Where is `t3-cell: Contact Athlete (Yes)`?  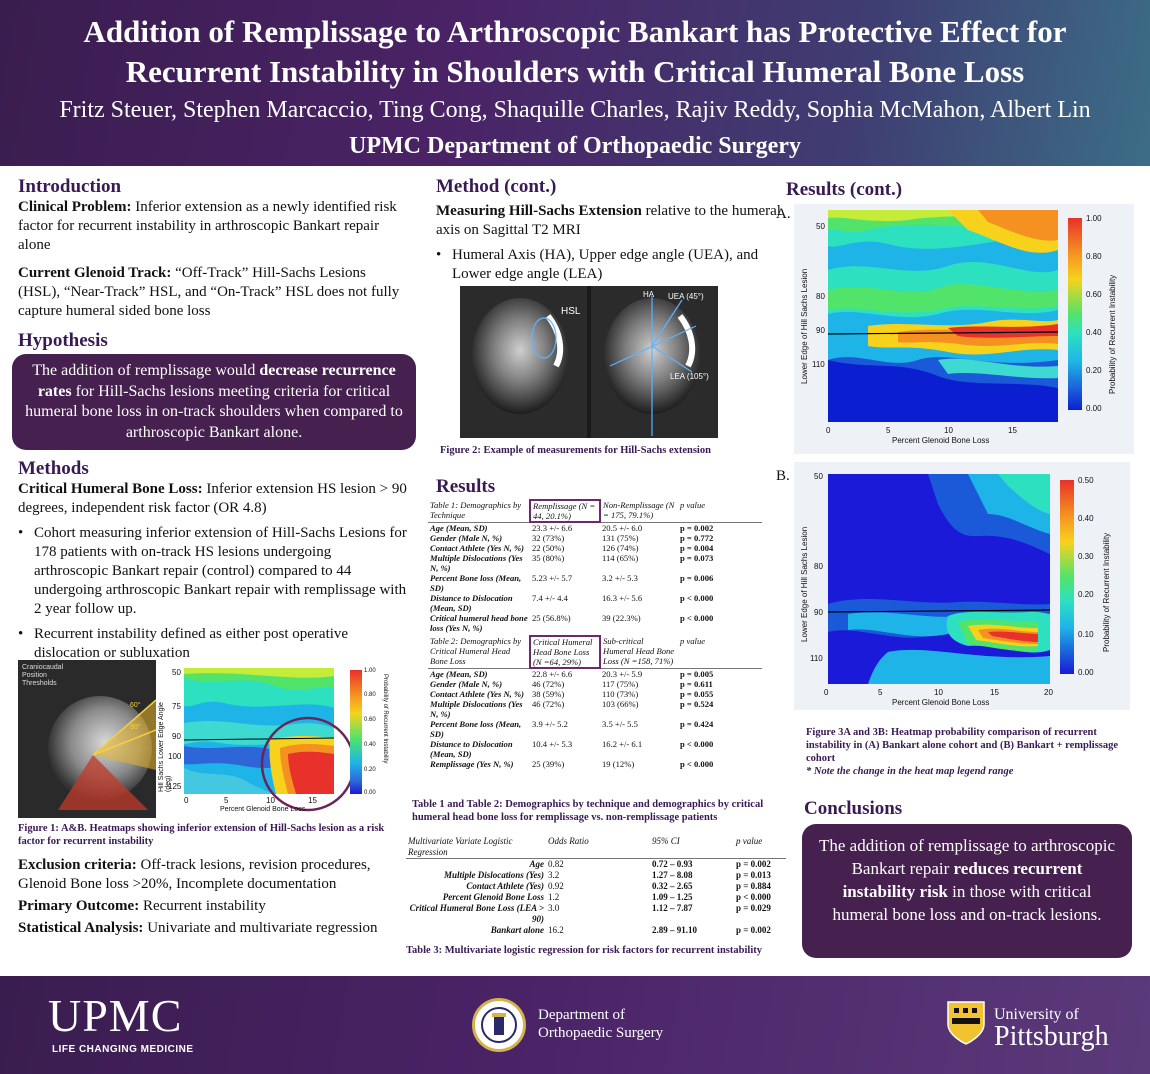 t3-cell: Contact Athlete (Yes) is located at coordinates (505, 886).